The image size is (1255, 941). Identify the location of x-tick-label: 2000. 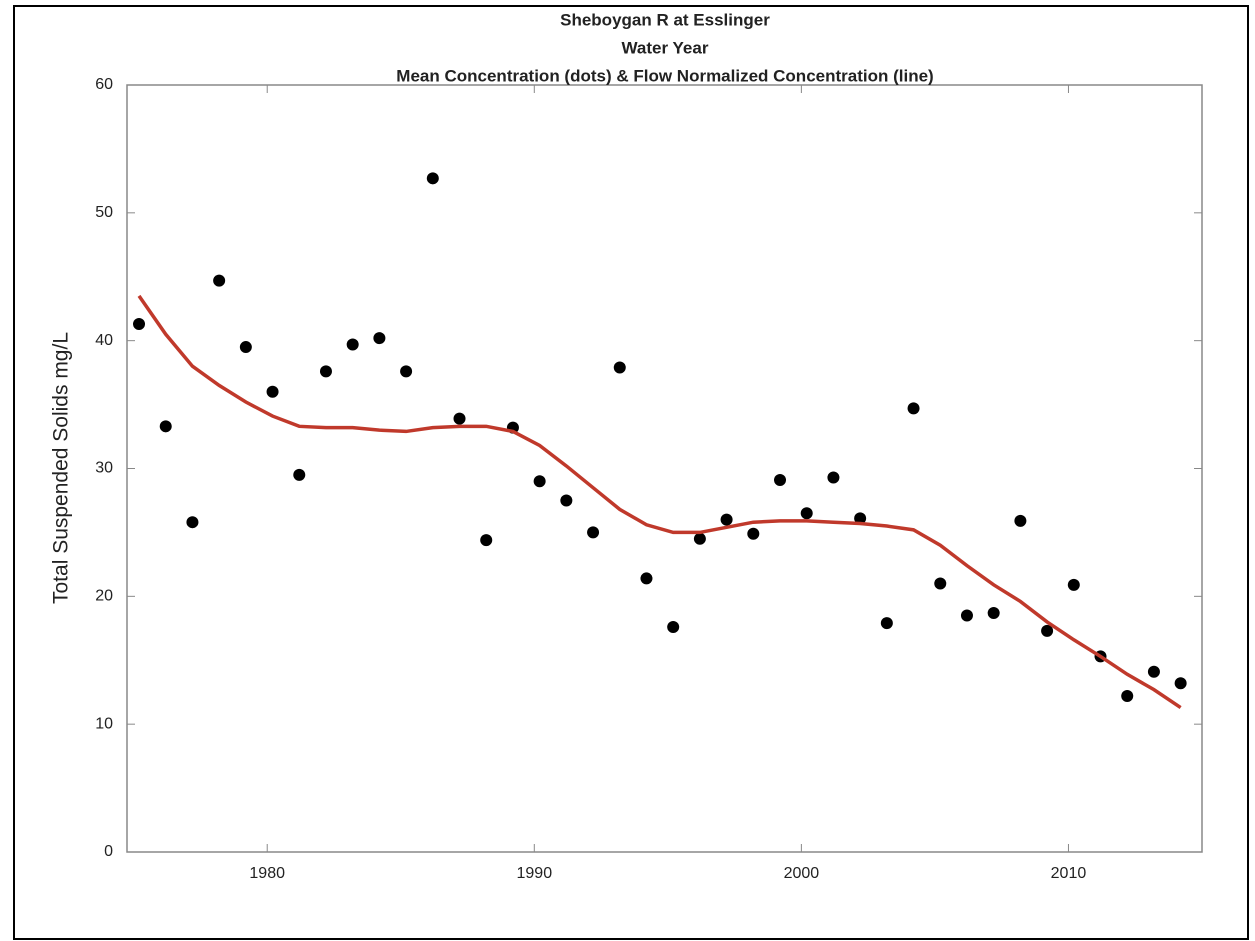
(802, 873).